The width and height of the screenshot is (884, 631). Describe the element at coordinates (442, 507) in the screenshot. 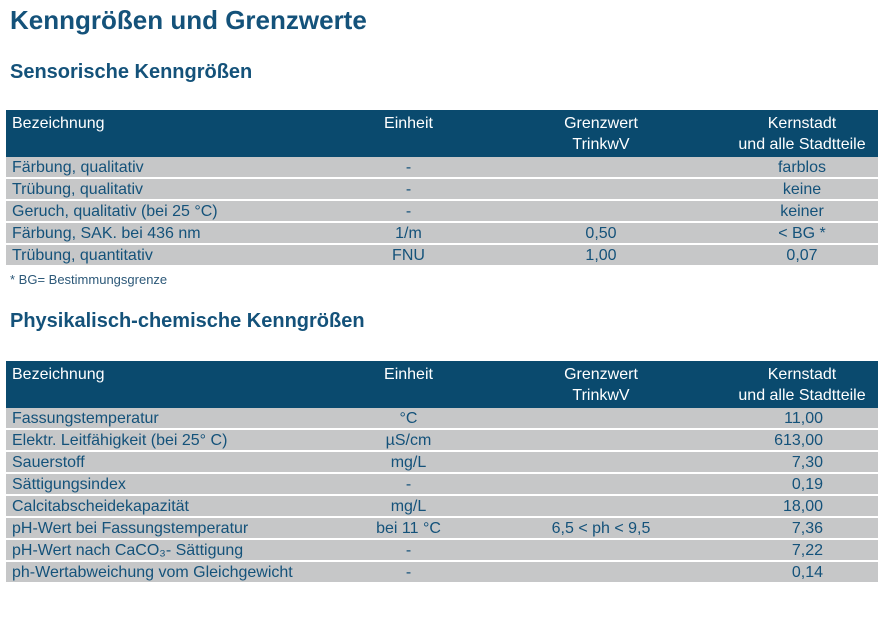

I see `table-row: Calcitabscheidekapazität mg/L 18,00` at that location.